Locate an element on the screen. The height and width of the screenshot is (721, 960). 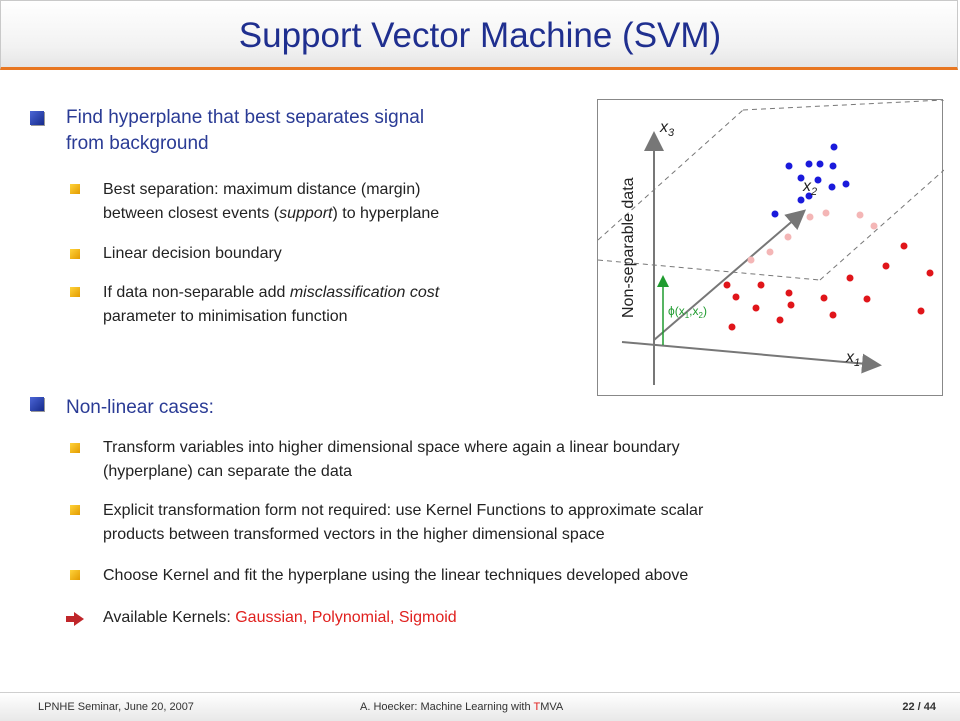
title-bar is located at coordinates (479, 35).